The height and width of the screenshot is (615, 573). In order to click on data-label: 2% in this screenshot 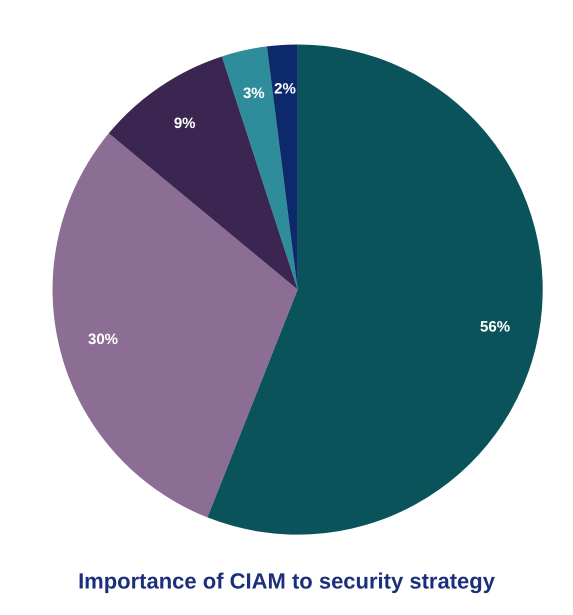, I will do `click(285, 89)`.